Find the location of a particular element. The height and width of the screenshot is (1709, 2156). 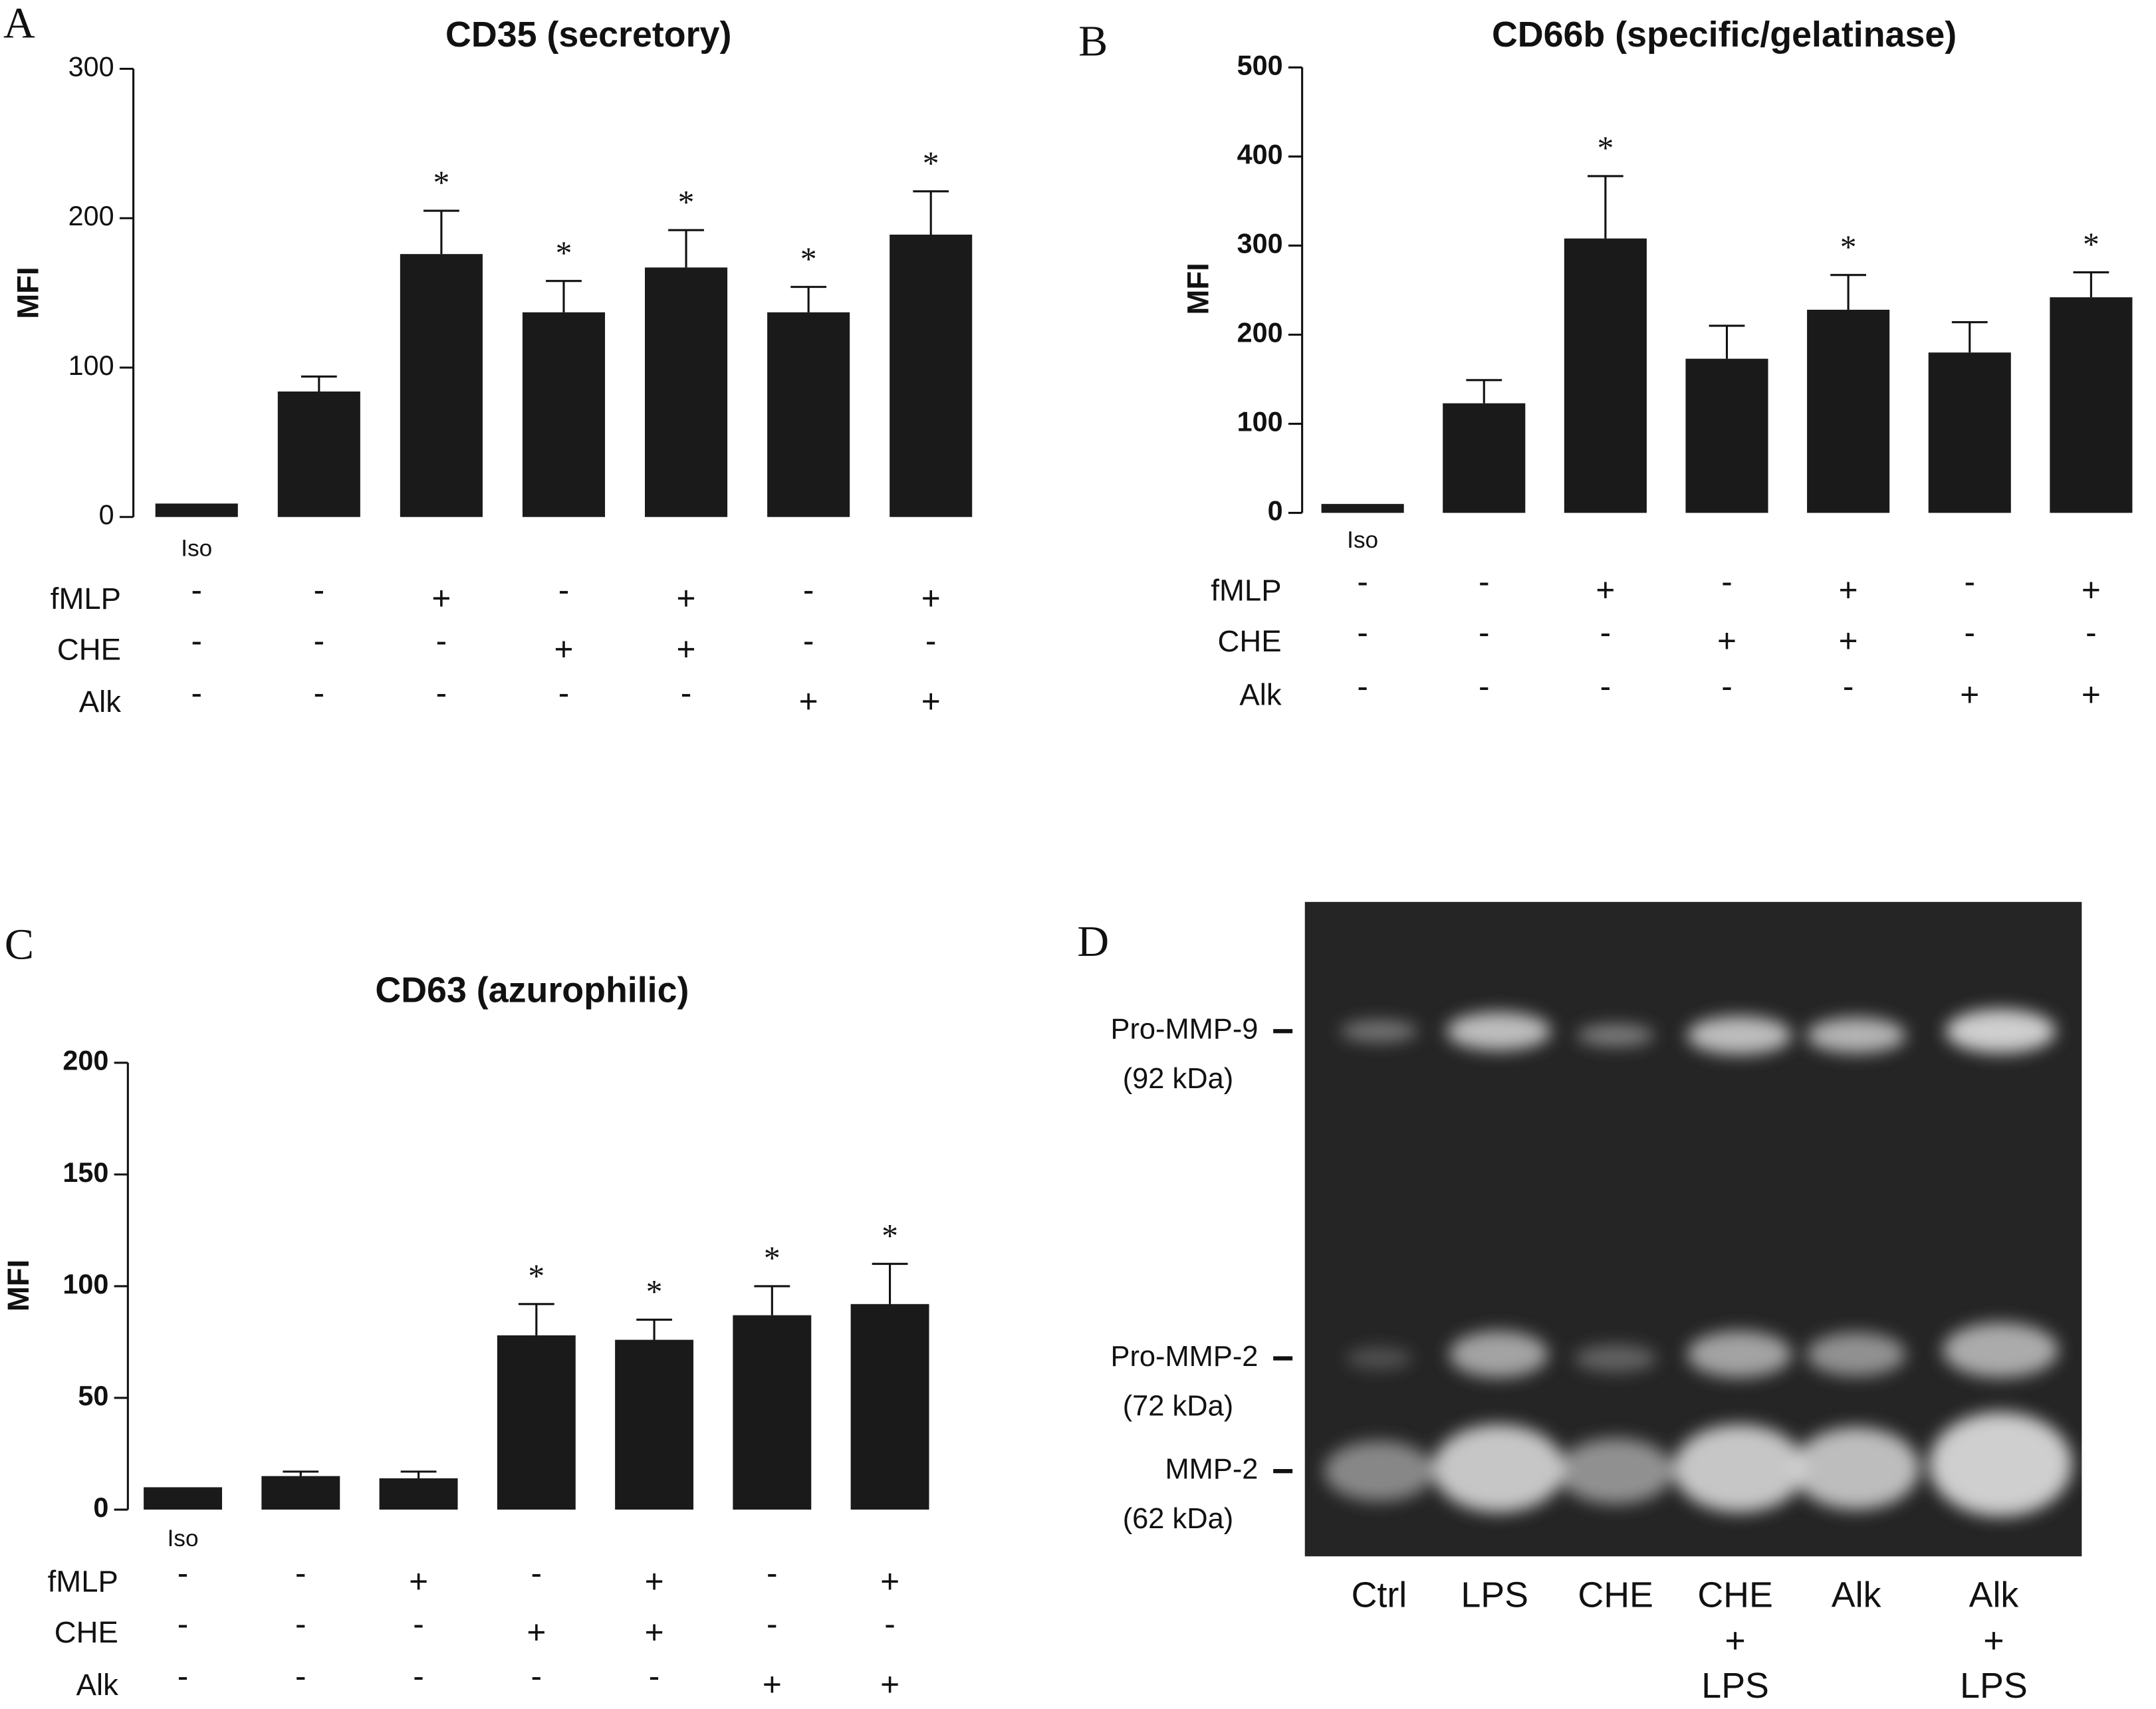

band-size: (72 kDa) is located at coordinates (1178, 1406).